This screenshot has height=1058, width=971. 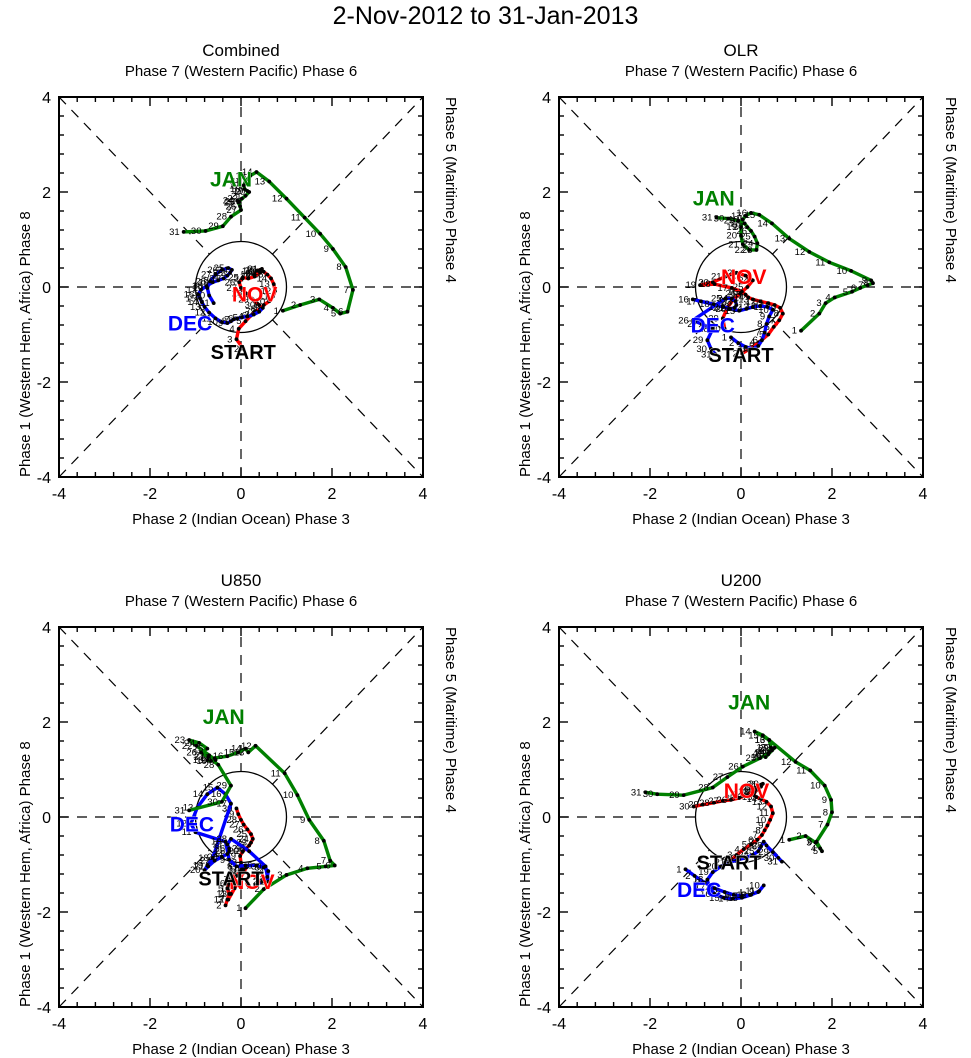 What do you see at coordinates (711, 866) in the screenshot?
I see `day-label: 20` at bounding box center [711, 866].